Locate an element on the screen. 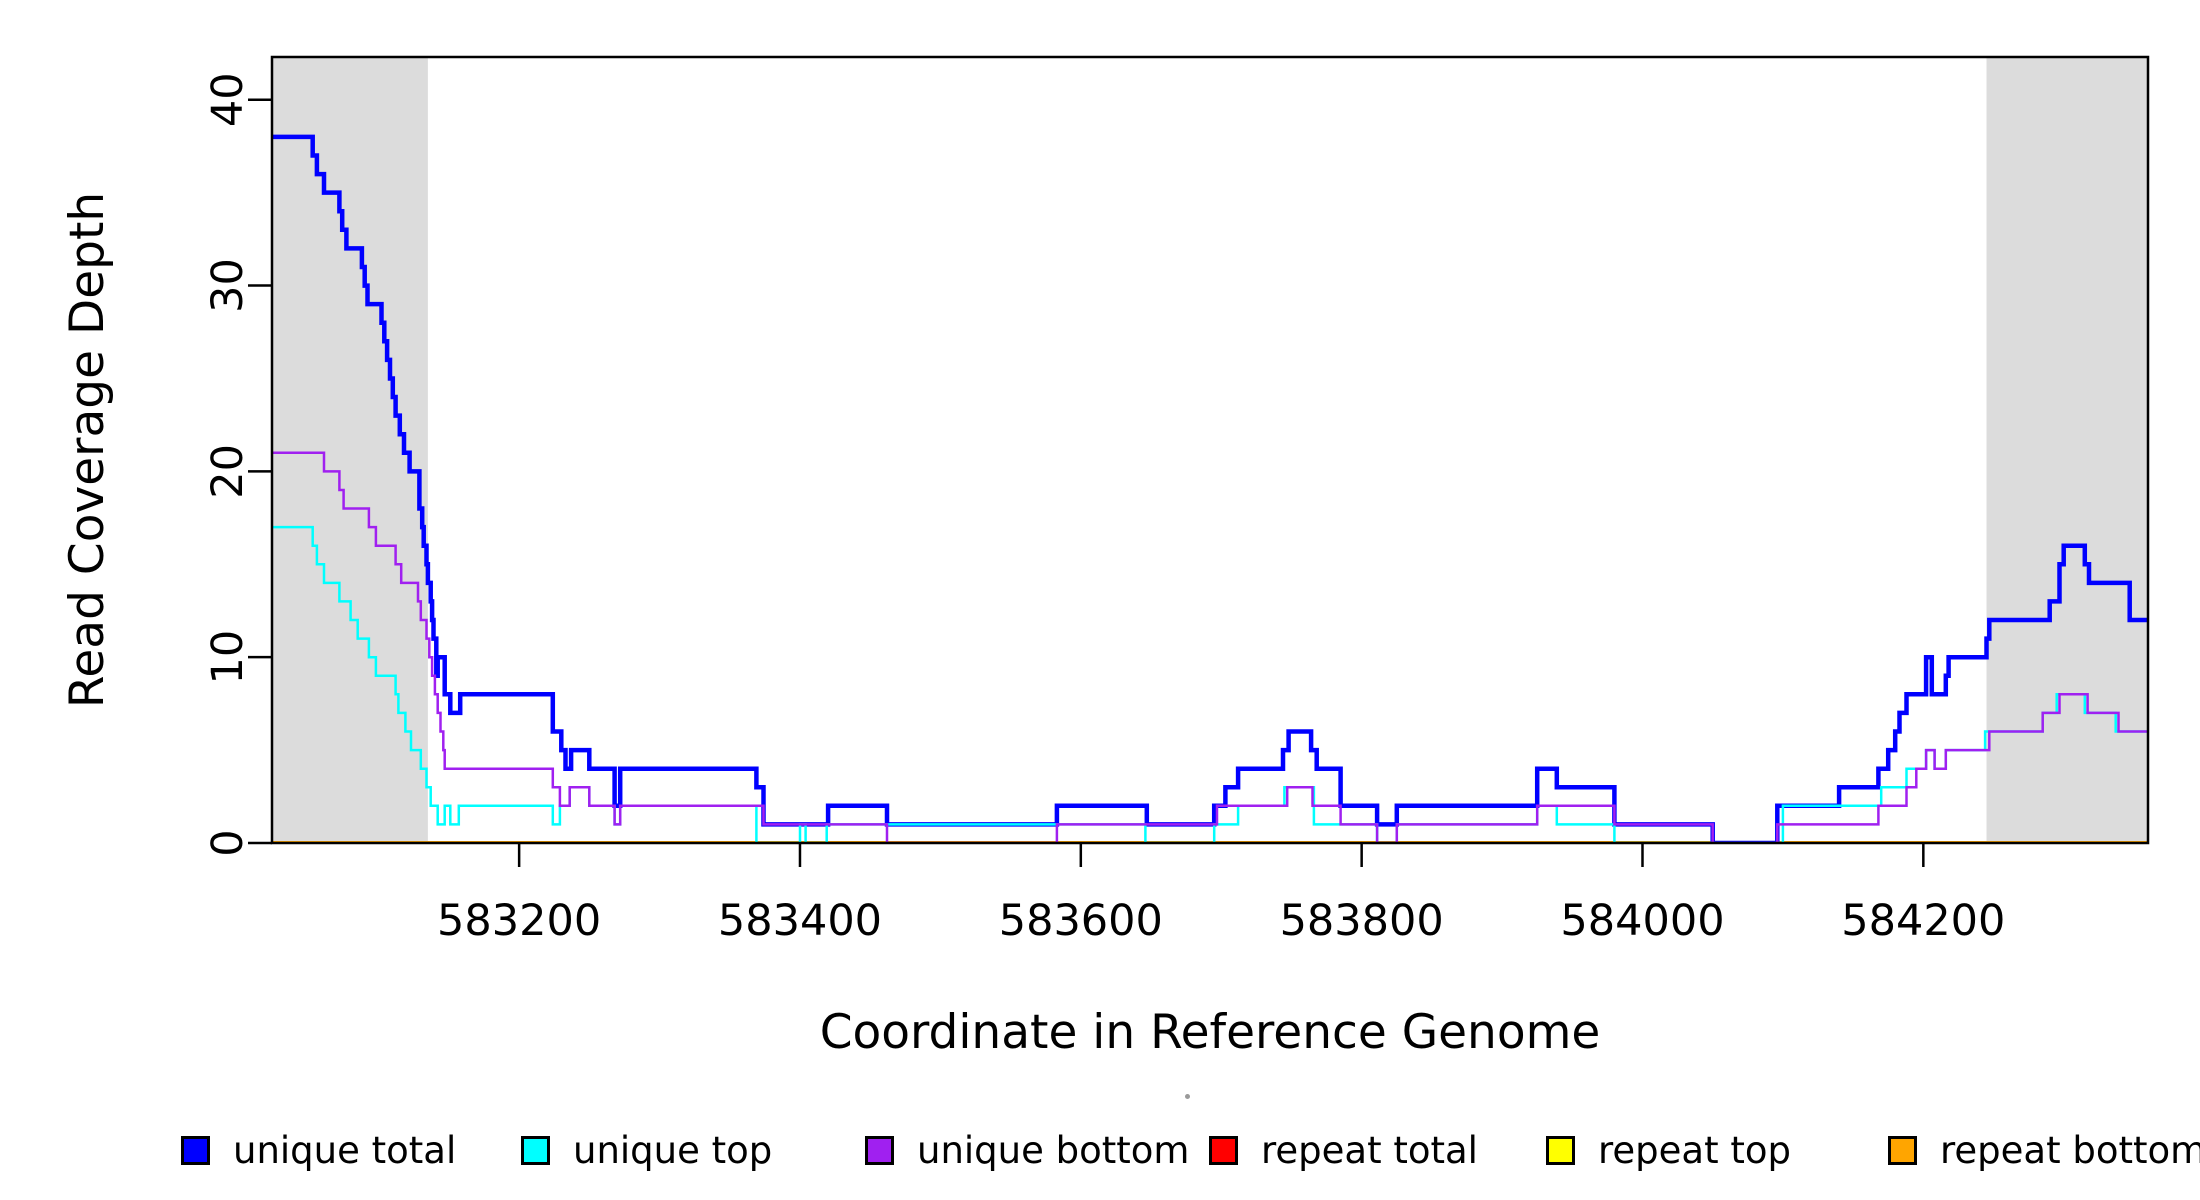  x-tick-label: 583400 is located at coordinates (800, 921).